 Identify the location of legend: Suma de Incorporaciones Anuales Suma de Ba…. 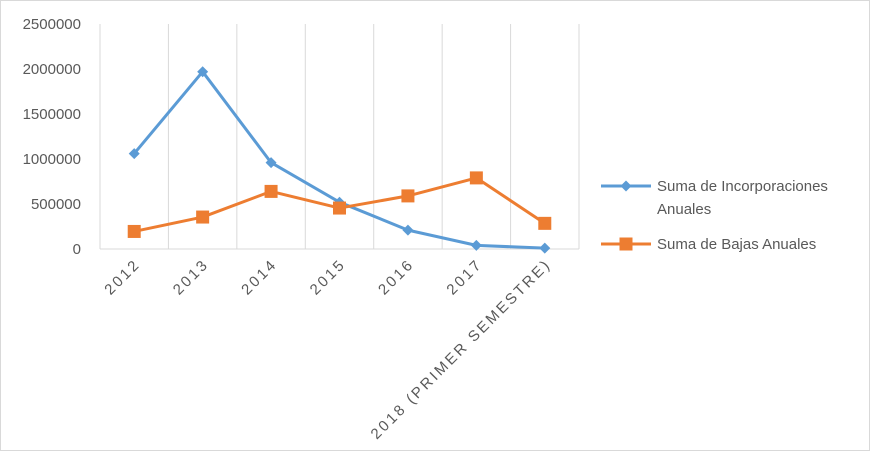
(714, 215).